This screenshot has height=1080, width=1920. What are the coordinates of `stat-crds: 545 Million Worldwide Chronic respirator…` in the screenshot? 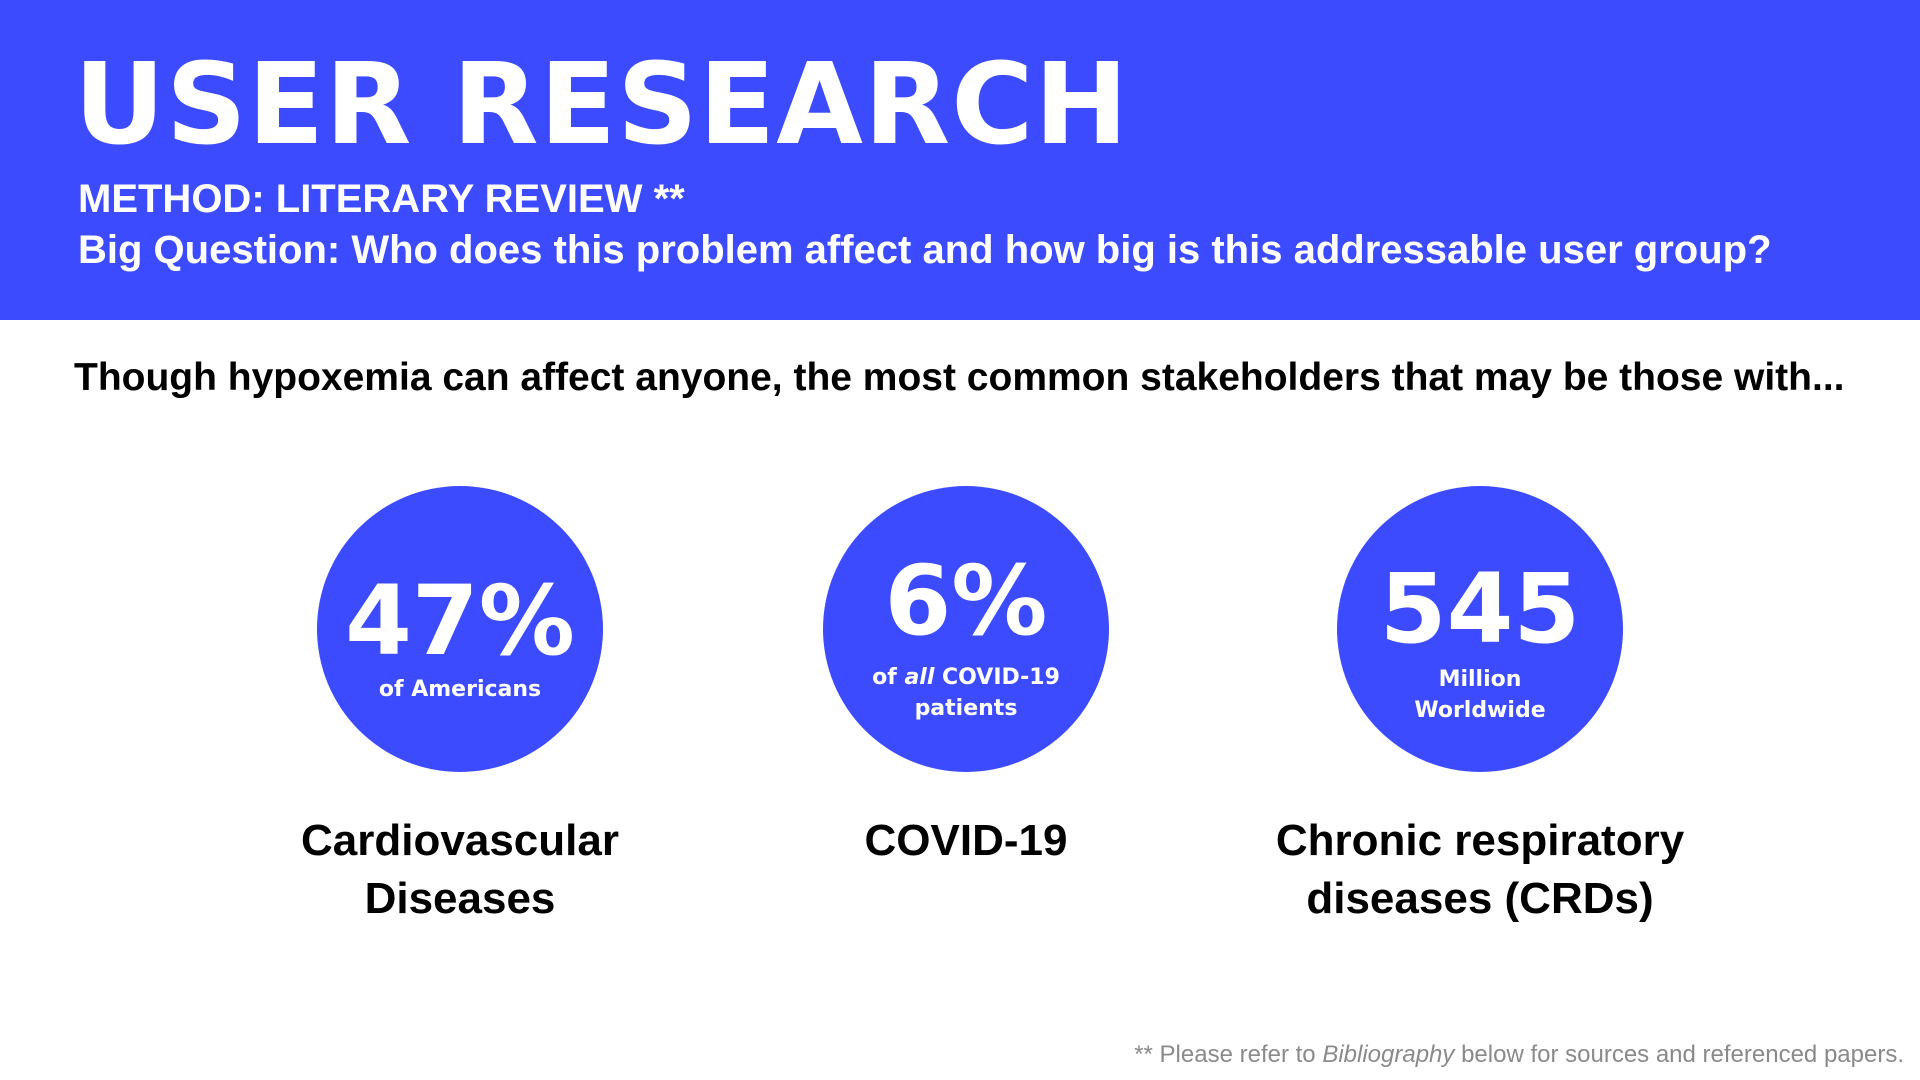 It's located at (1480, 707).